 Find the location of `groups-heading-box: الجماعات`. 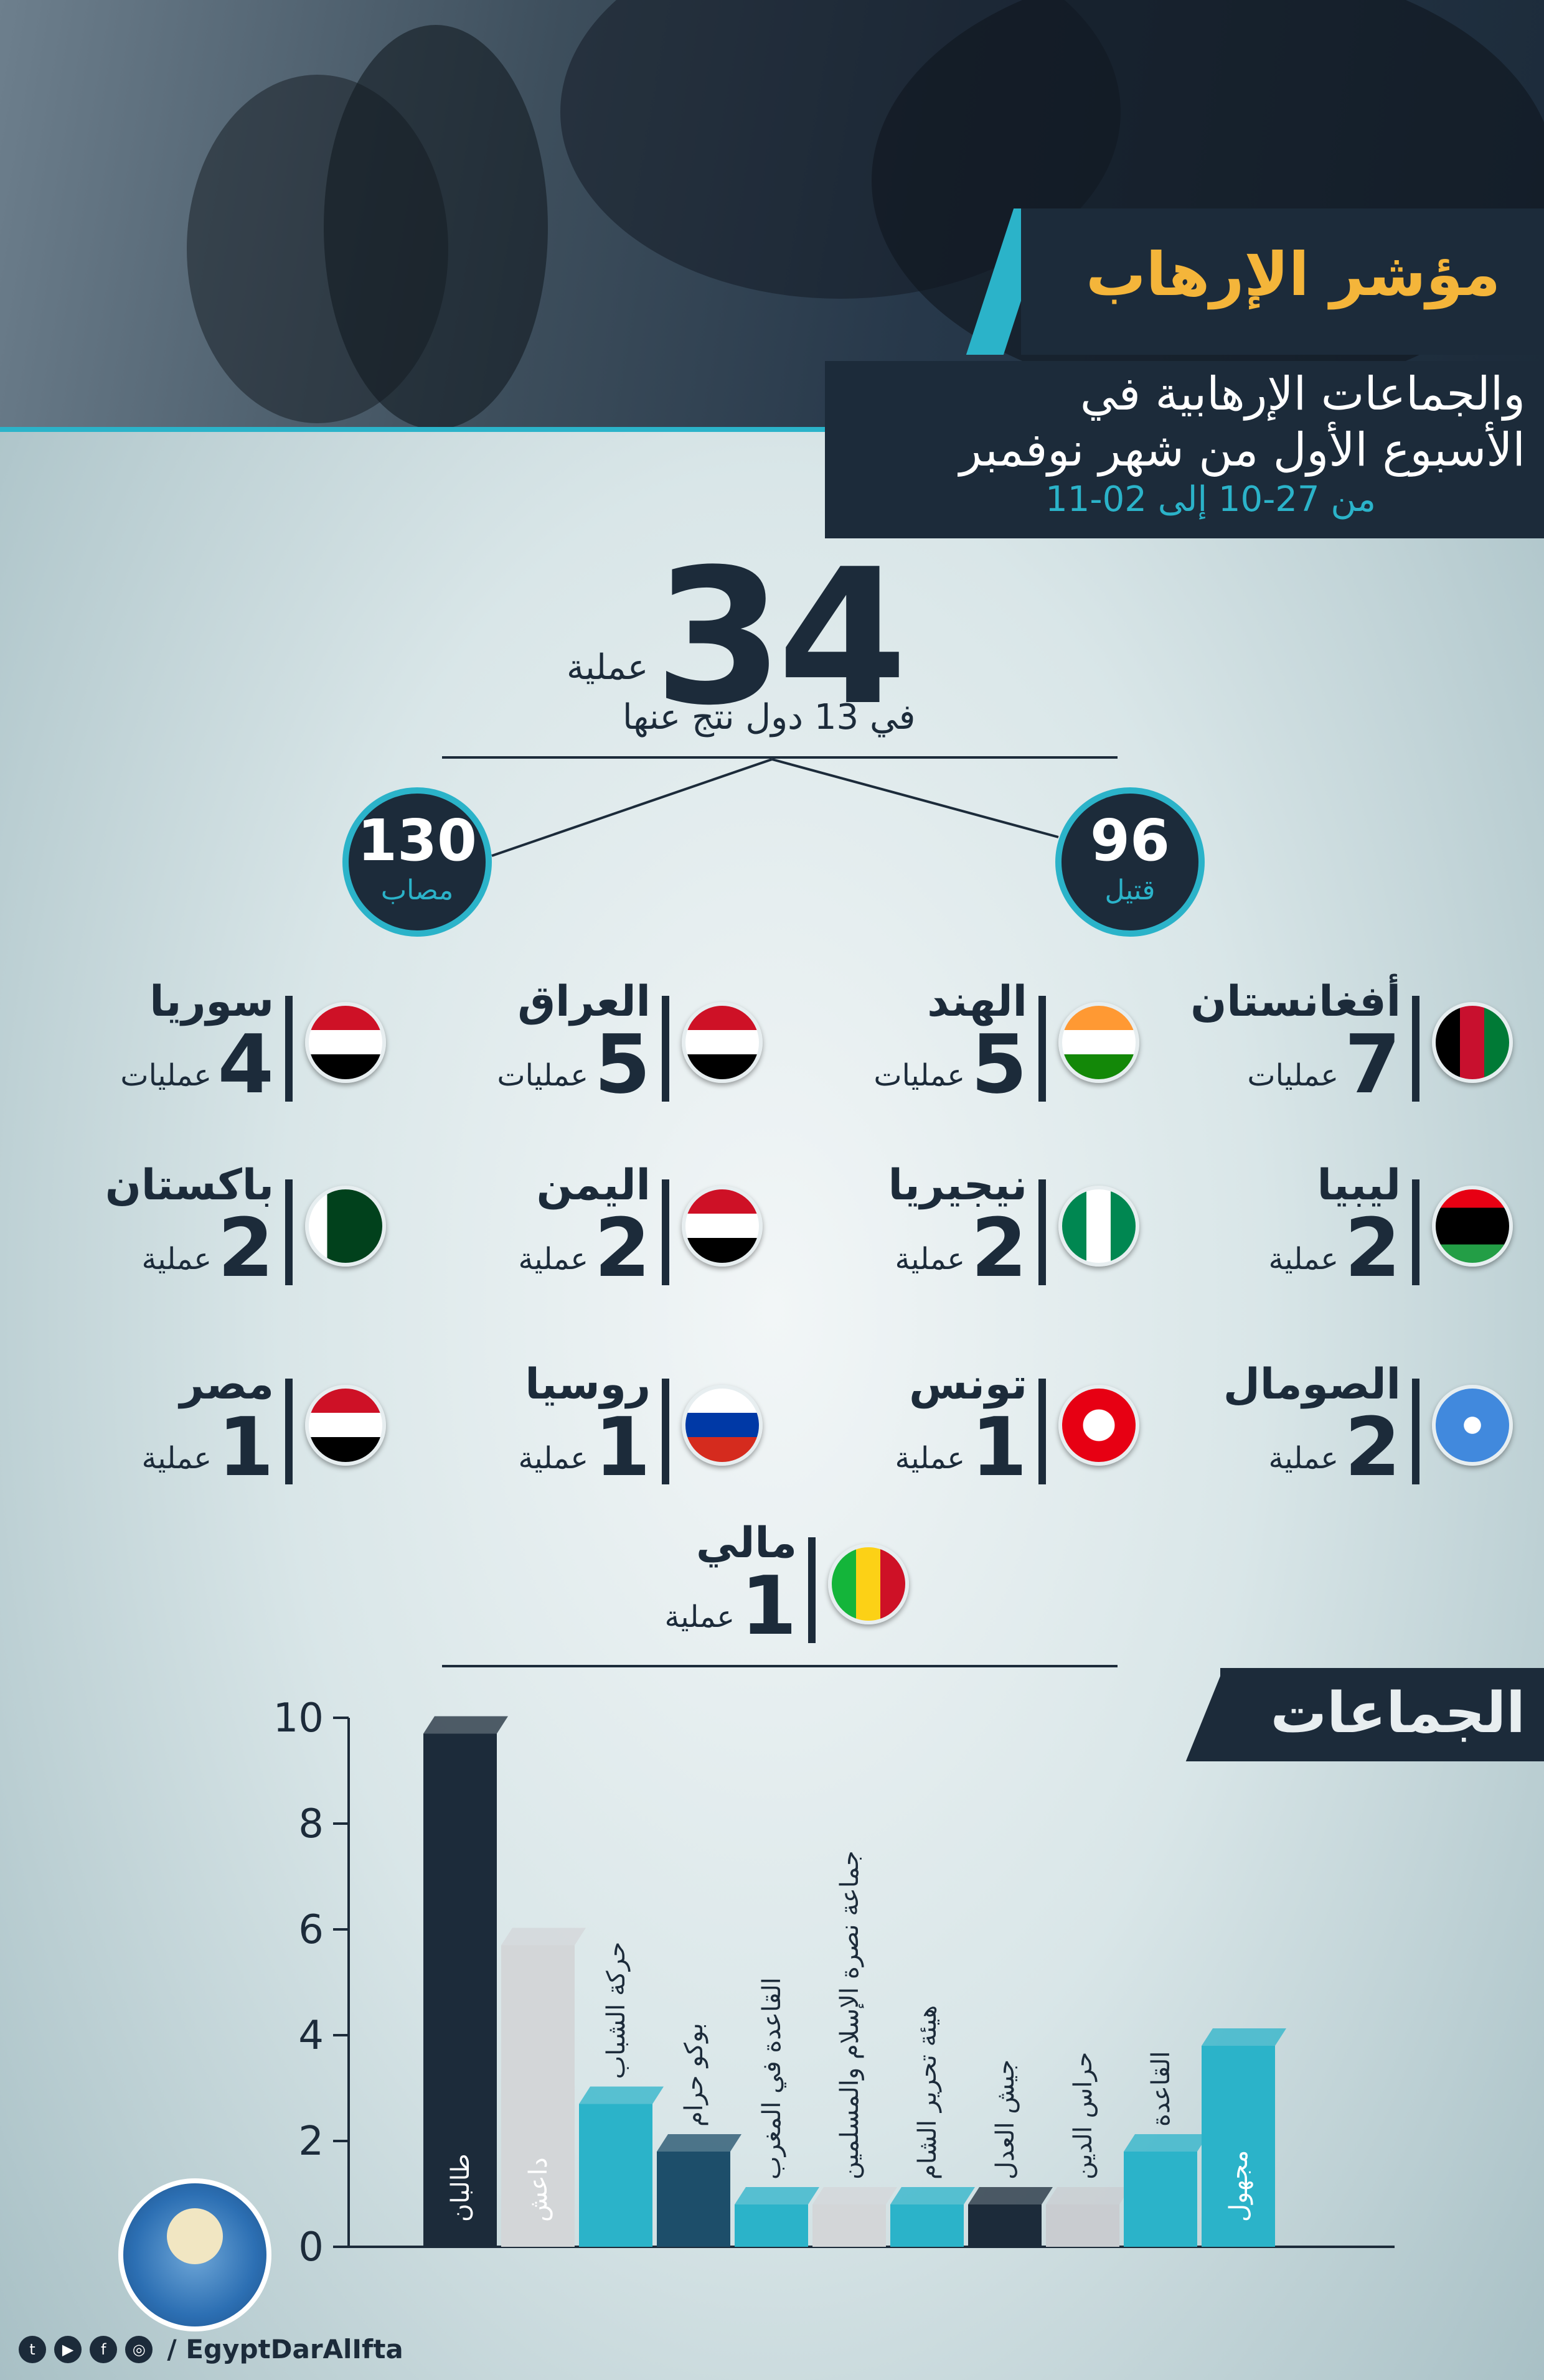

groups-heading-box: الجماعات is located at coordinates (1382, 1714).